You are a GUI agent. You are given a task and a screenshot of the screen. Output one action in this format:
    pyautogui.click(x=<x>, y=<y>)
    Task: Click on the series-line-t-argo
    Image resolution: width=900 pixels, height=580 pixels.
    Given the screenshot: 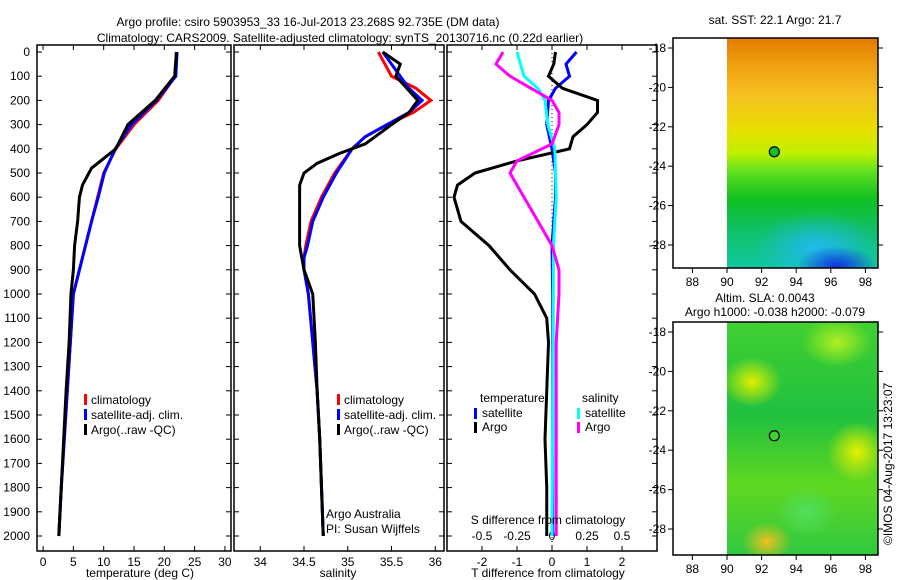 What is the action you would take?
    pyautogui.click(x=525, y=293)
    